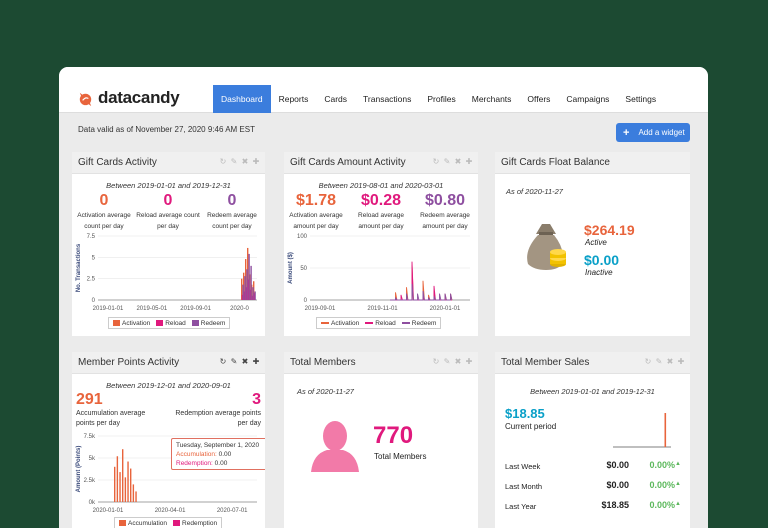  I want to click on sales-row-last-month: Last Month $0.00 0.00% ▲, so click(593, 486).